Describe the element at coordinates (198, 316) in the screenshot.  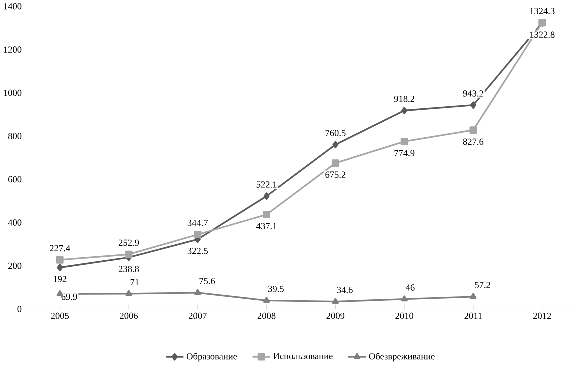
I see `x-tick-label: 2007` at that location.